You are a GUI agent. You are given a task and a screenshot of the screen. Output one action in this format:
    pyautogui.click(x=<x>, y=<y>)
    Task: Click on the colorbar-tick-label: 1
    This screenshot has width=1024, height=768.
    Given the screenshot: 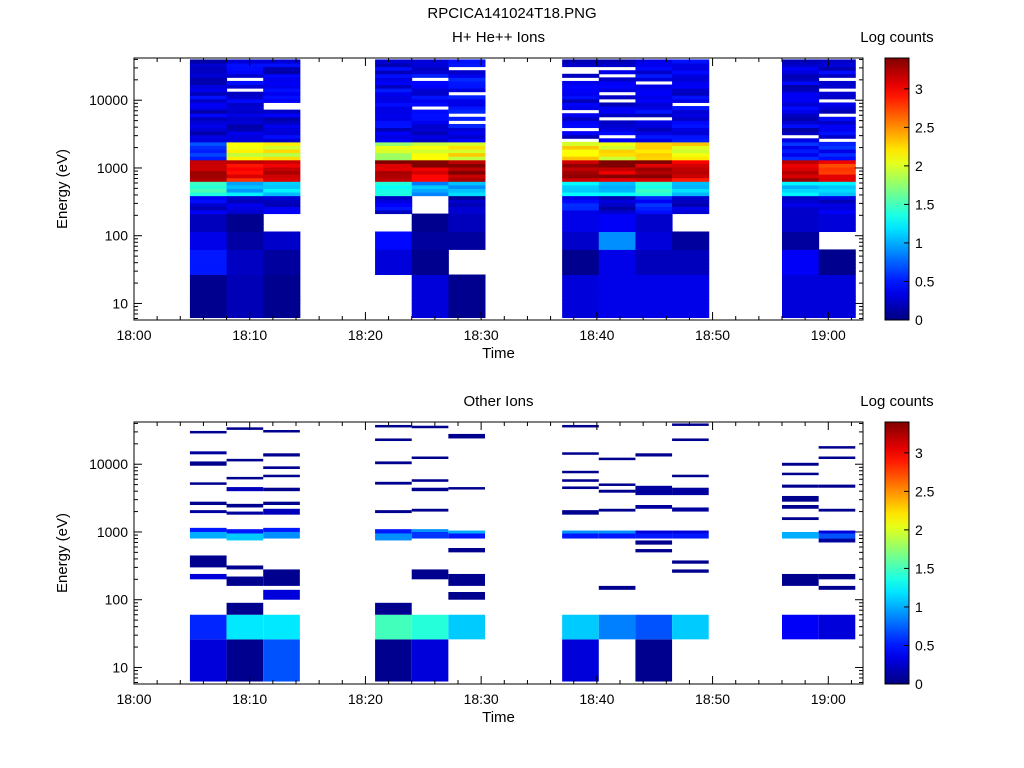 What is the action you would take?
    pyautogui.click(x=919, y=607)
    